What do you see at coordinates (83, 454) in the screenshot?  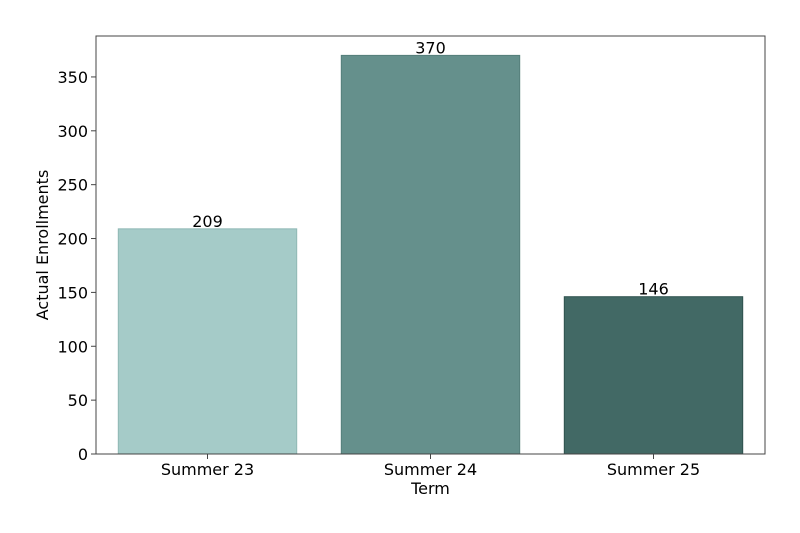 I see `y-tick-label: 0` at bounding box center [83, 454].